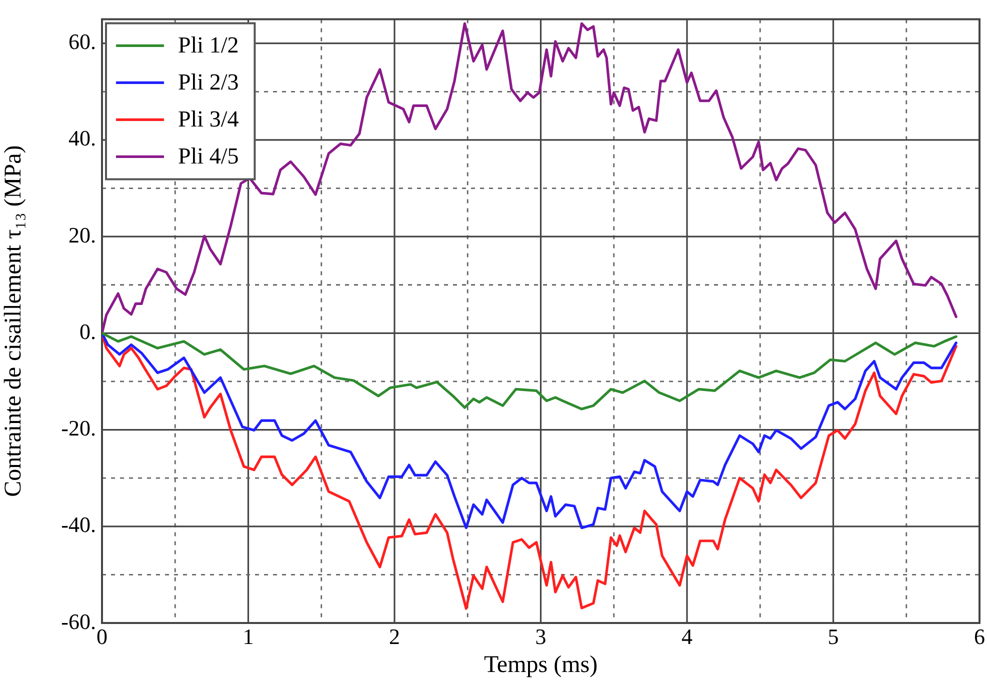 The image size is (987, 684). Describe the element at coordinates (208, 156) in the screenshot. I see `legend-label: Pli 4/5` at that location.